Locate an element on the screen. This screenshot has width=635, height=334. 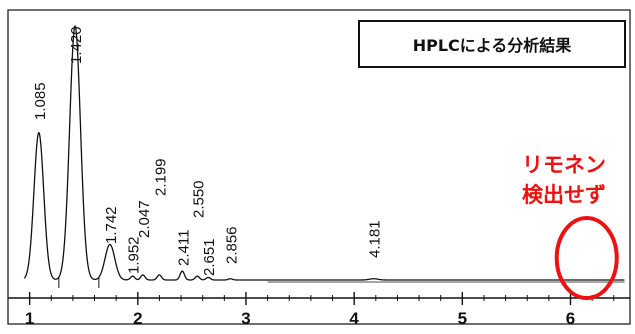
peak-label: 4.181 is located at coordinates (375, 239).